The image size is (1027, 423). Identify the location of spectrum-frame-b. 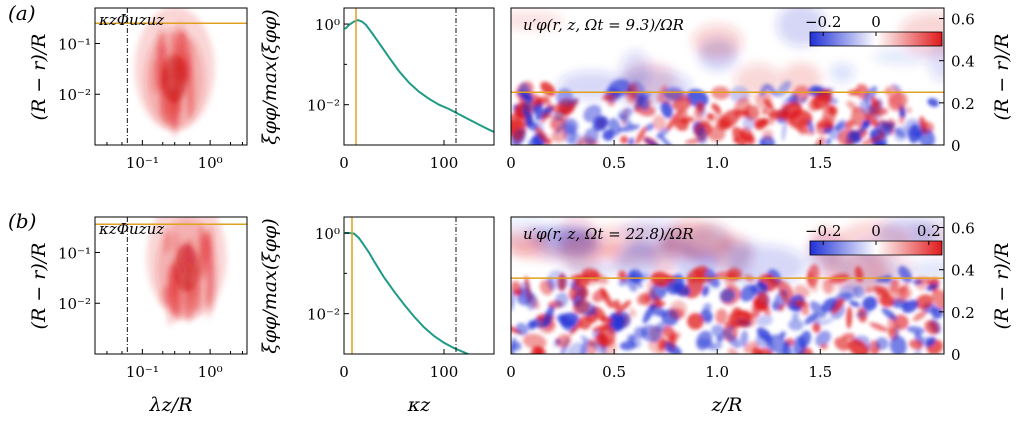
(171, 285).